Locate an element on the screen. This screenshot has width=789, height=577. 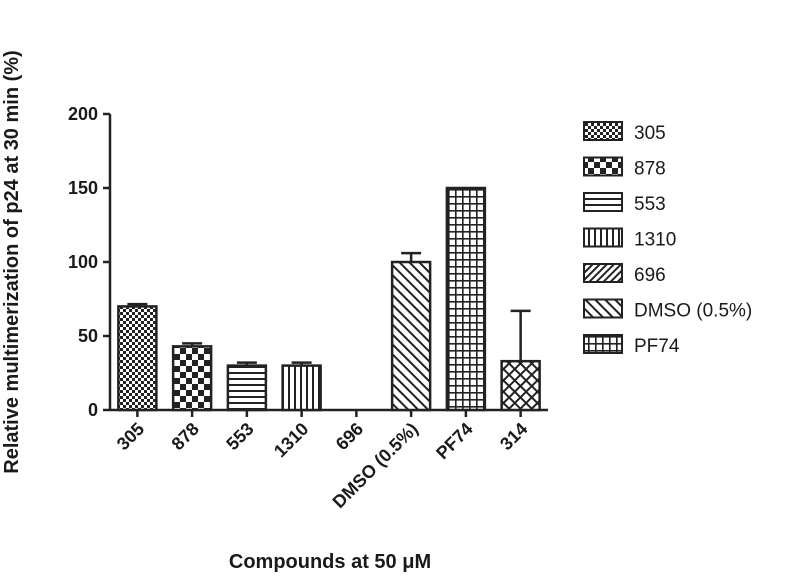
legend-label: 696 is located at coordinates (650, 275).